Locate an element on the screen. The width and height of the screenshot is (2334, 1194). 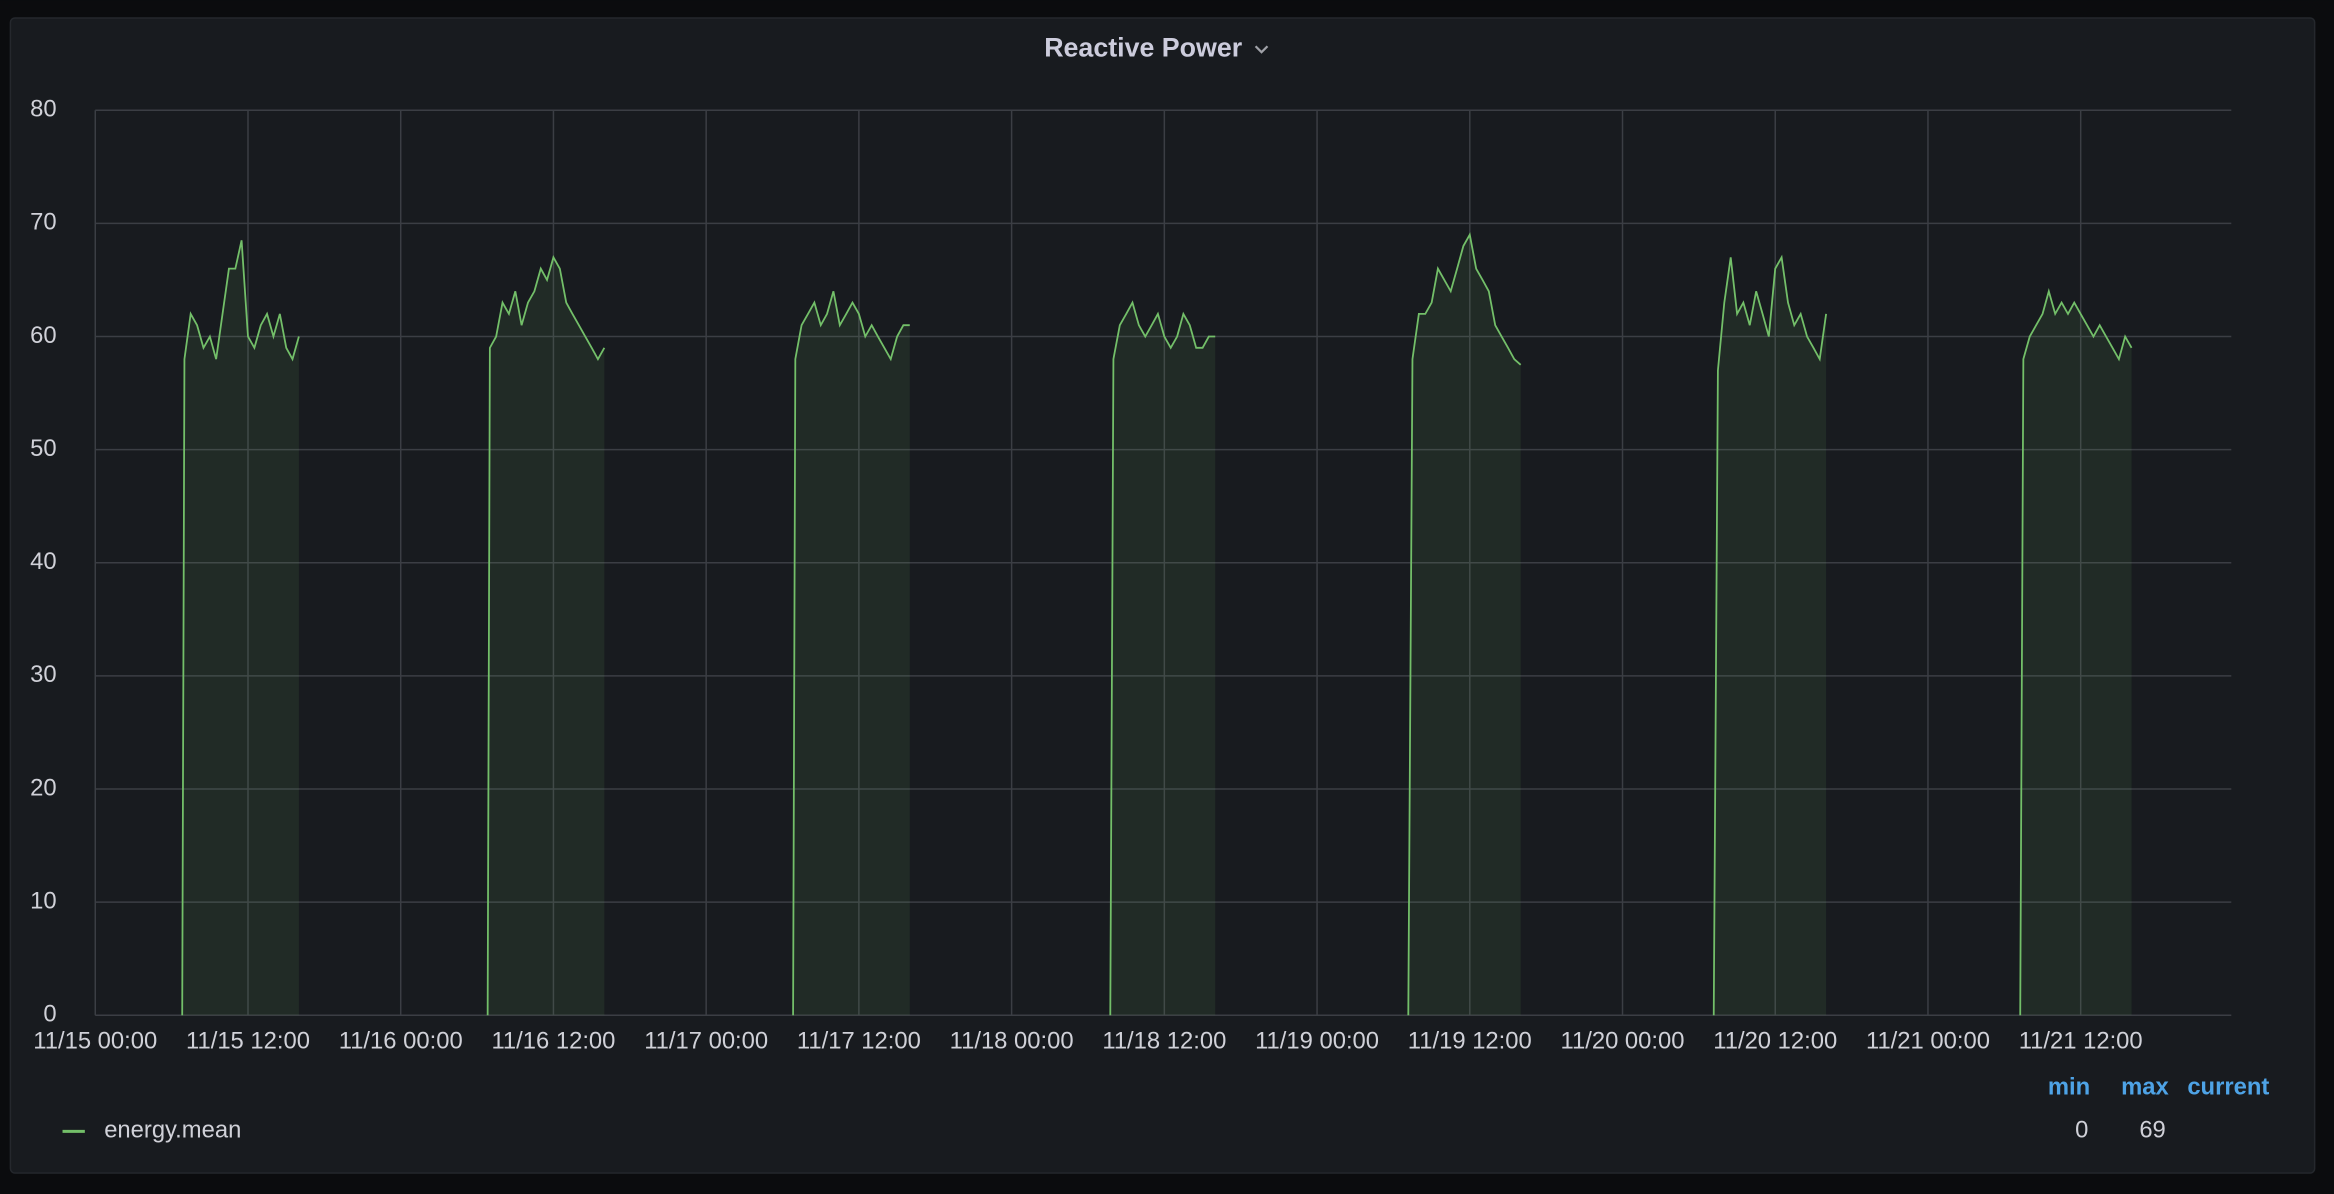
y-tick-label: 30 is located at coordinates (43, 674).